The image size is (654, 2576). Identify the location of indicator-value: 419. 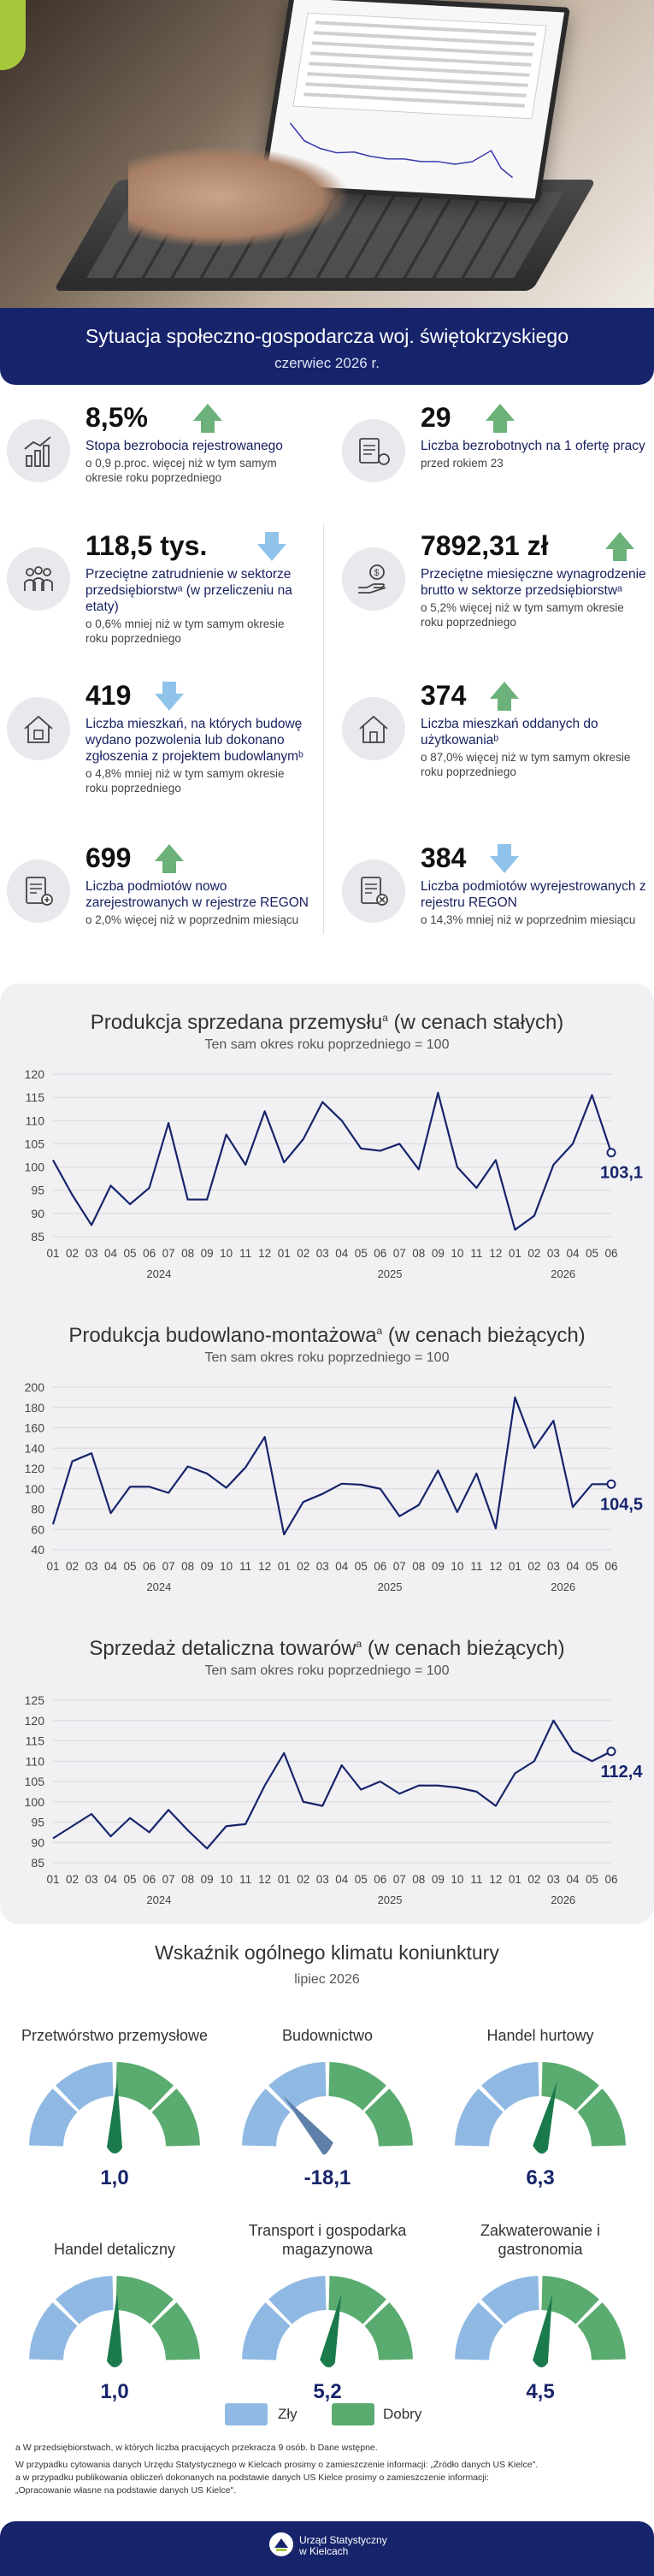
(108, 695).